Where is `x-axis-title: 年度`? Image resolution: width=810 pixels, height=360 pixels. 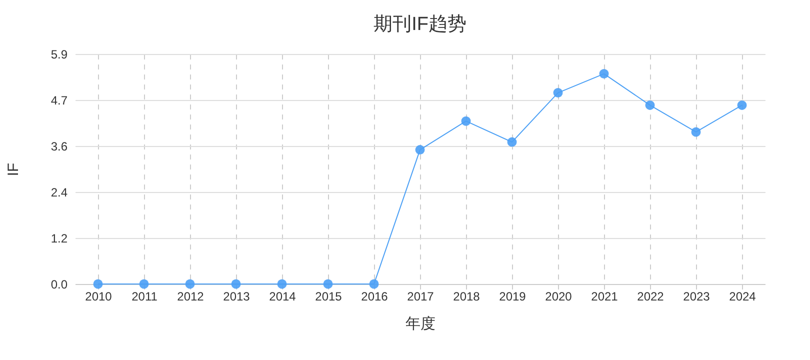 x-axis-title: 年度 is located at coordinates (421, 324).